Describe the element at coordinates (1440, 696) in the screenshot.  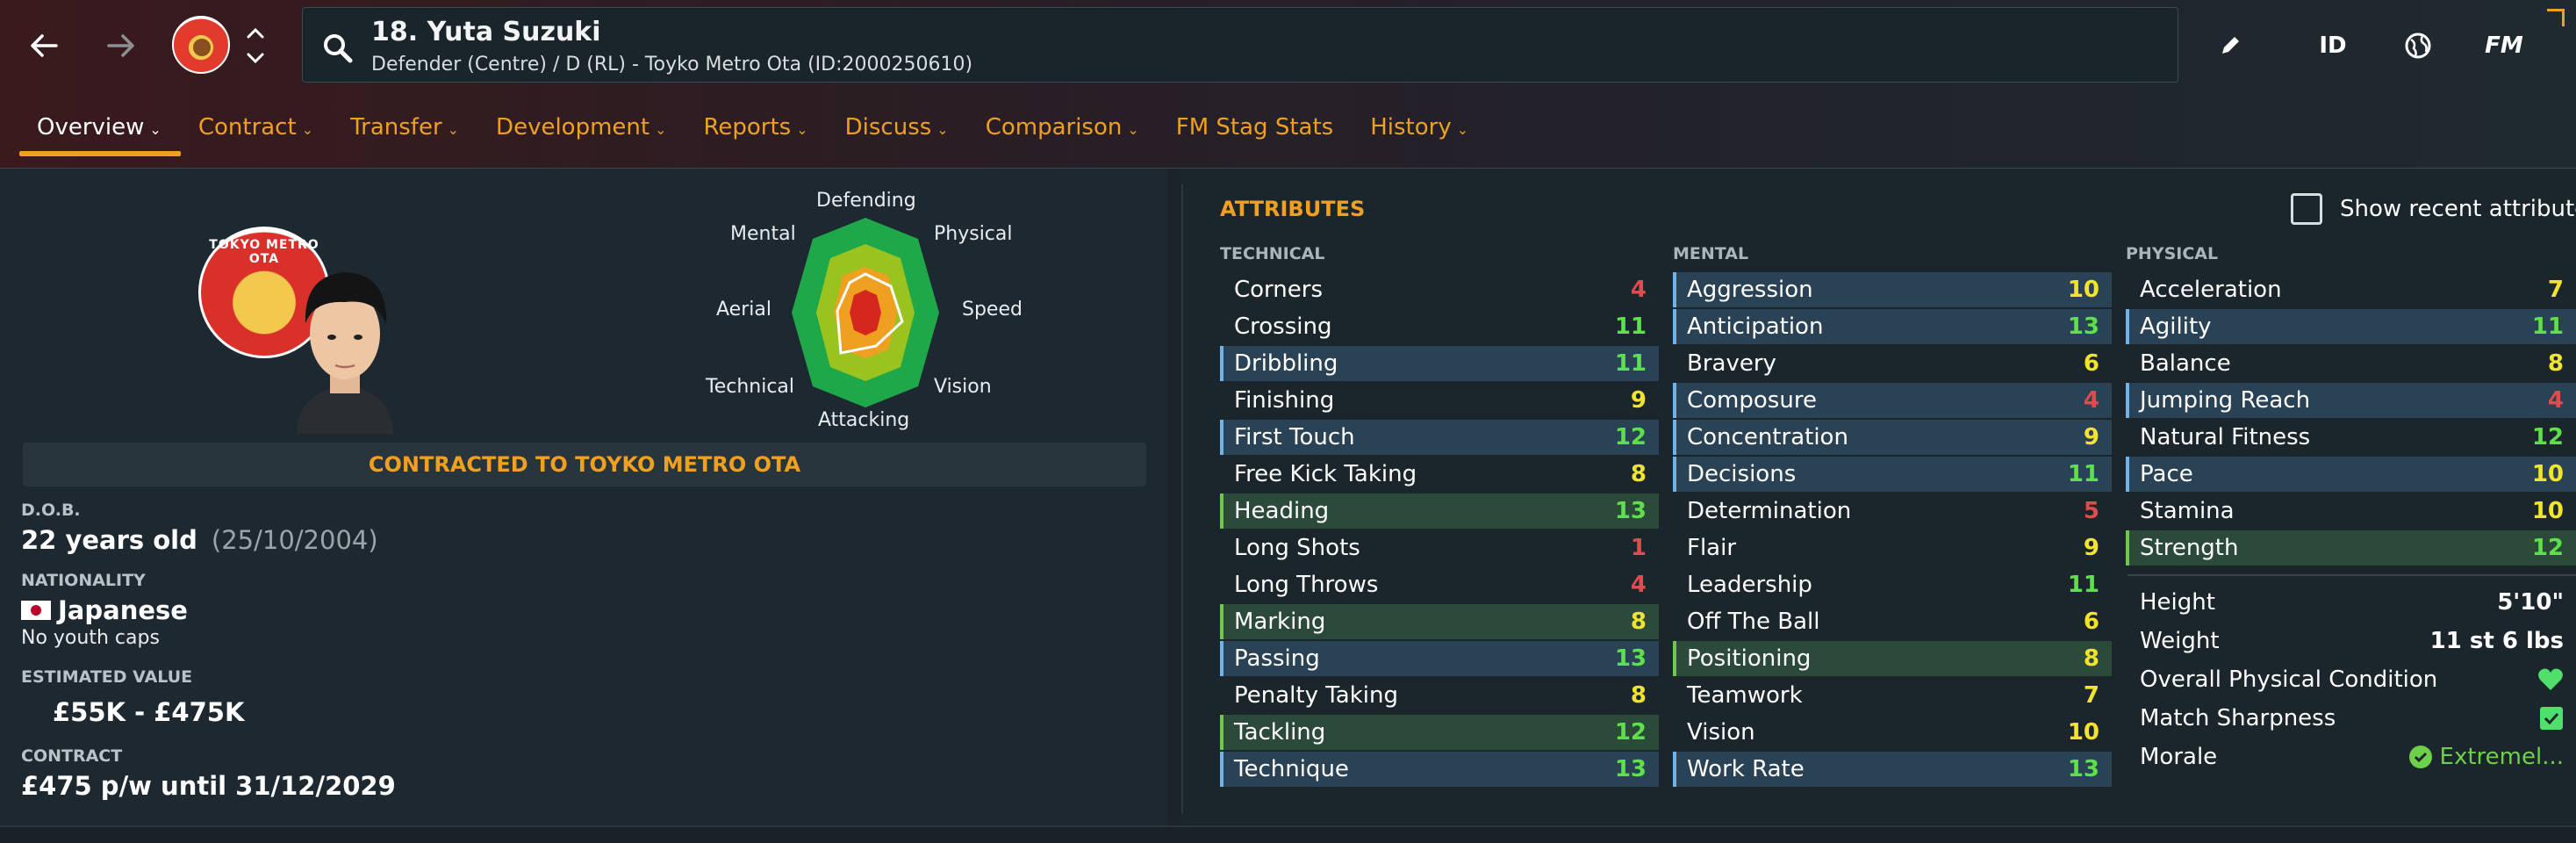
I see `attribute-row-penalty-taking: Penalty Taking 8` at that location.